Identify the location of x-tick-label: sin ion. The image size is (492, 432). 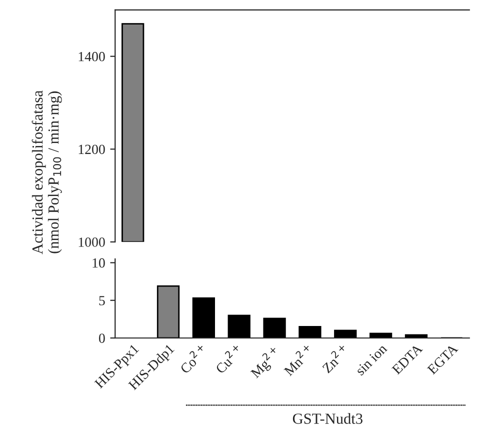
(371, 359).